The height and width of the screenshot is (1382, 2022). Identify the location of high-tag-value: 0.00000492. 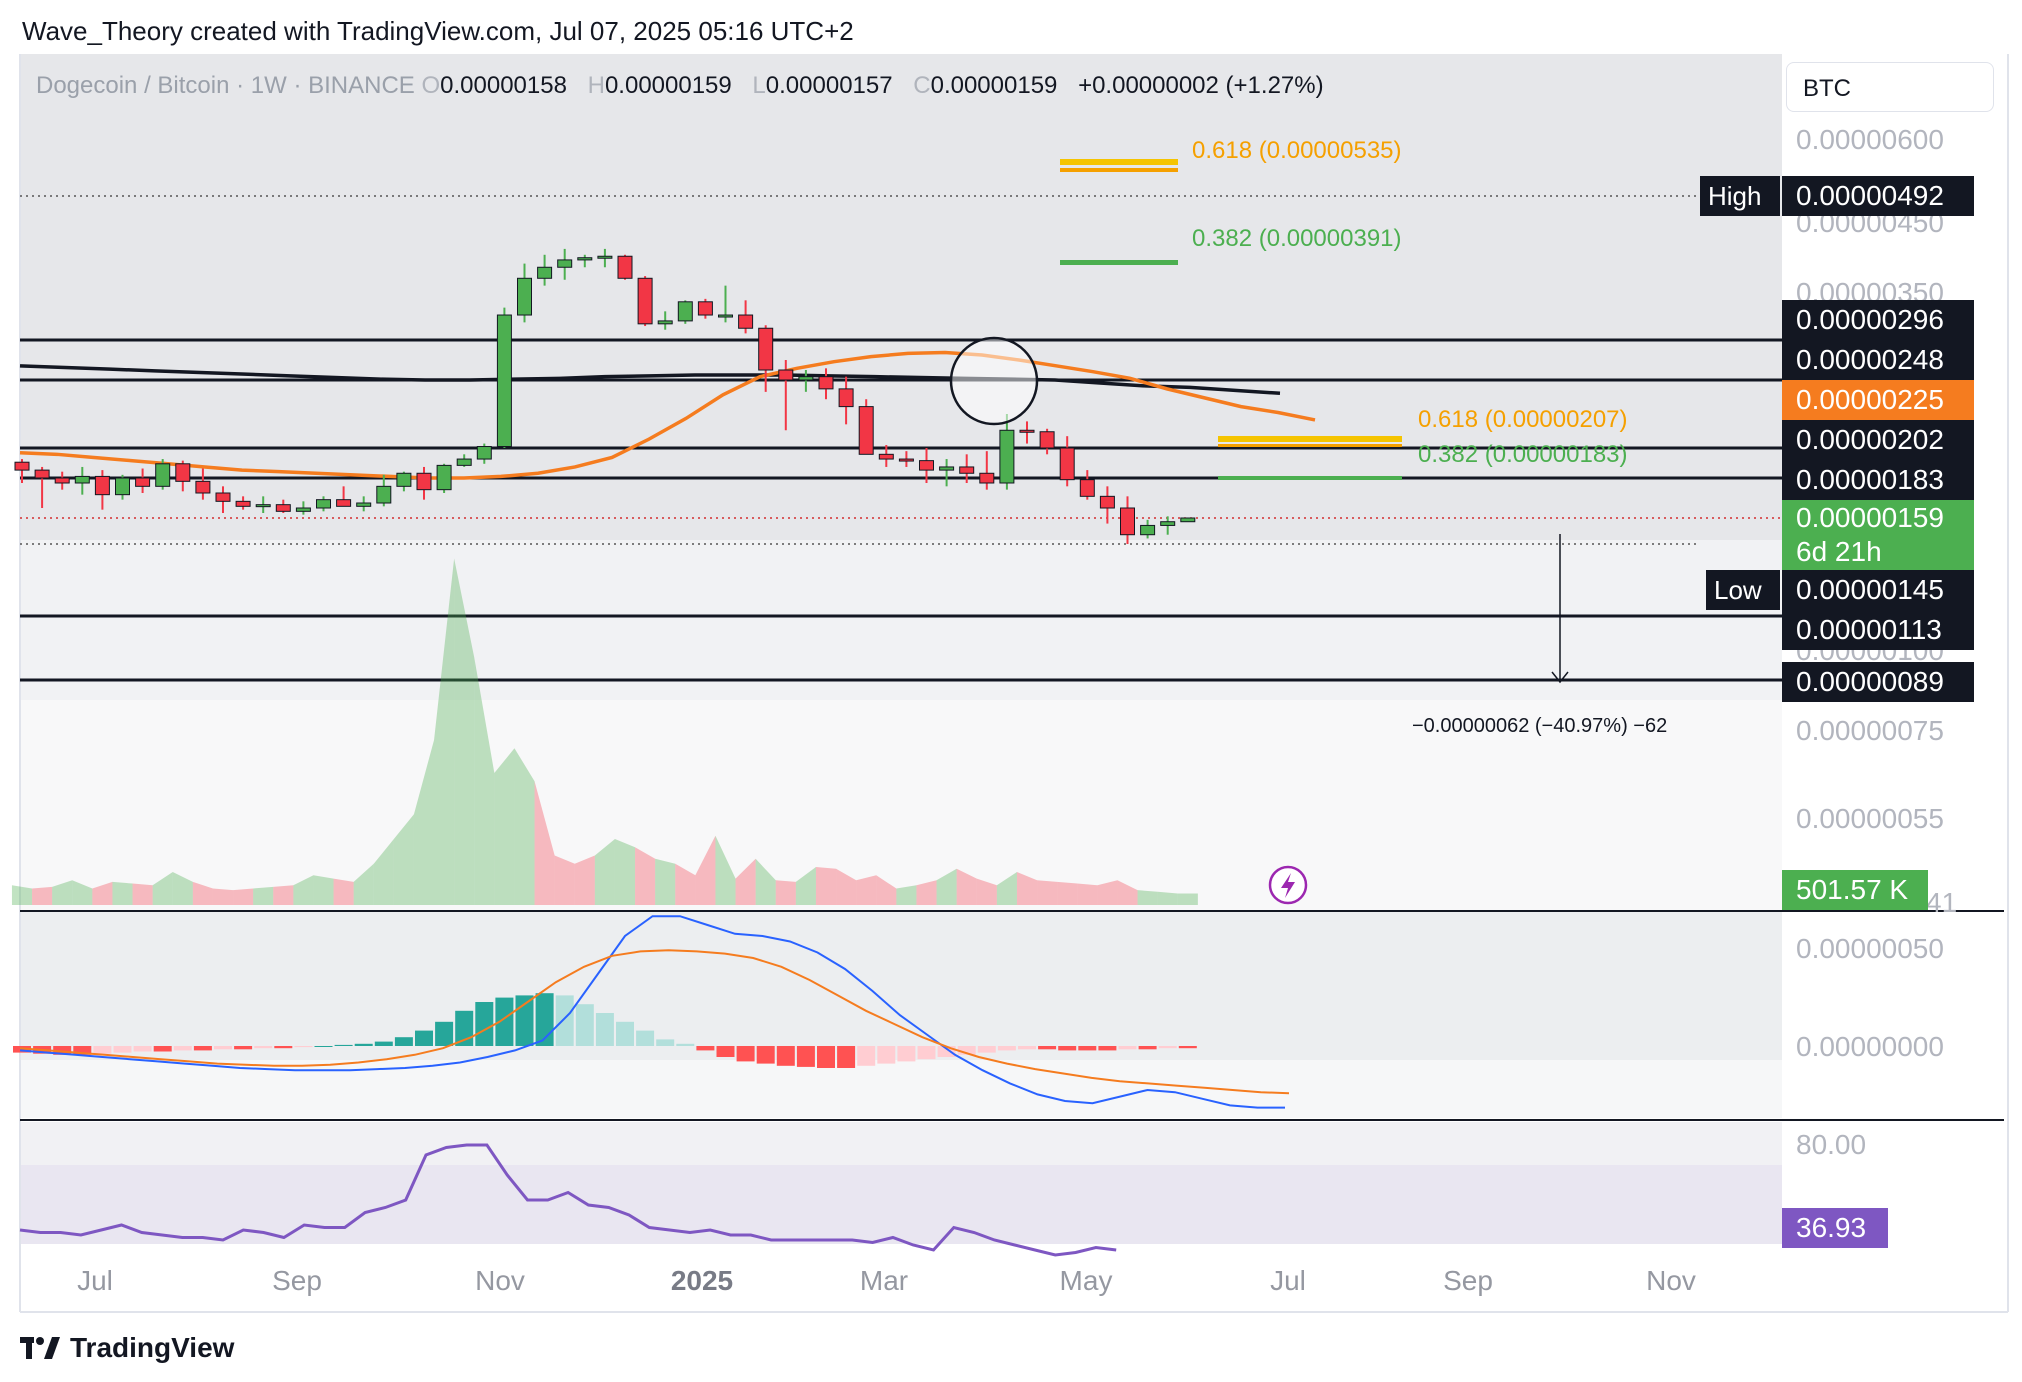
(1870, 195).